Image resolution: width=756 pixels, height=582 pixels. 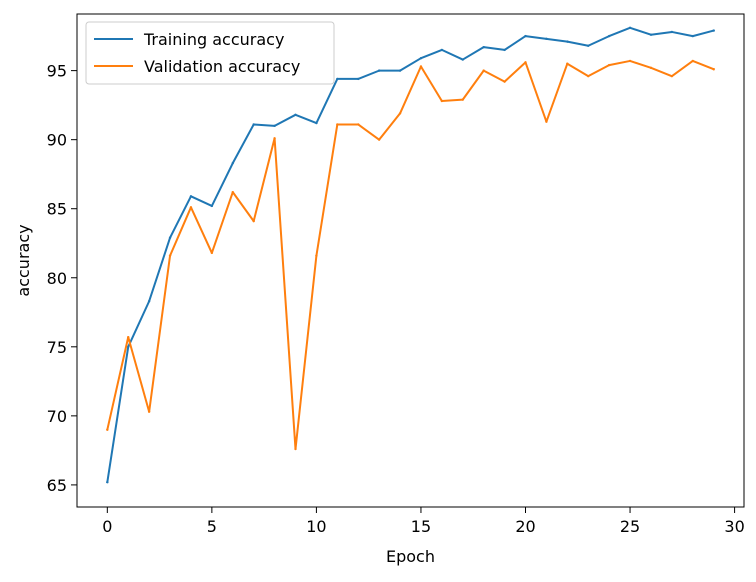 What do you see at coordinates (57, 209) in the screenshot?
I see `y-tick-label: 85` at bounding box center [57, 209].